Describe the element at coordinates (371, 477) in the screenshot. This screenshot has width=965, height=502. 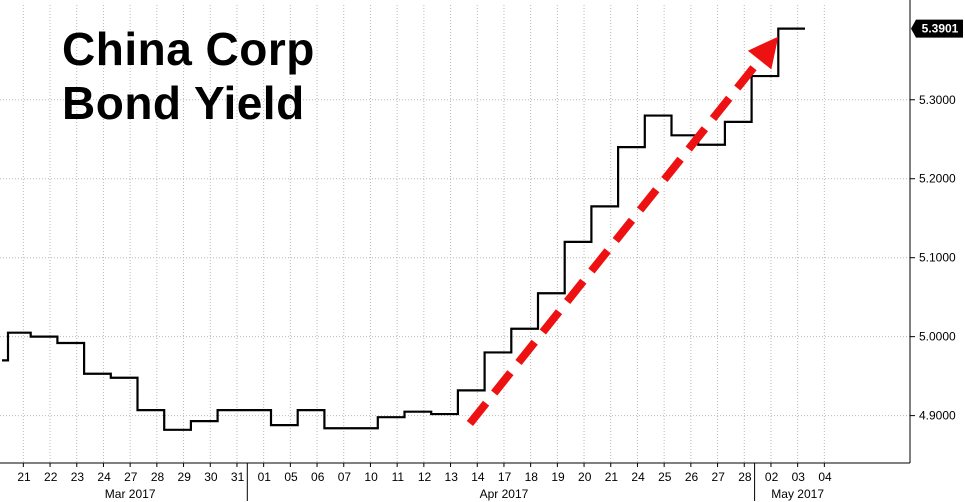
I see `x-tick-label: 10` at that location.